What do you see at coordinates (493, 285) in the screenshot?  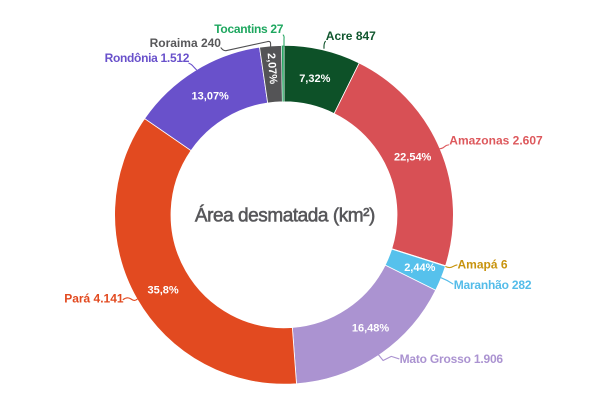 I see `svg-text: Maranhão 282` at bounding box center [493, 285].